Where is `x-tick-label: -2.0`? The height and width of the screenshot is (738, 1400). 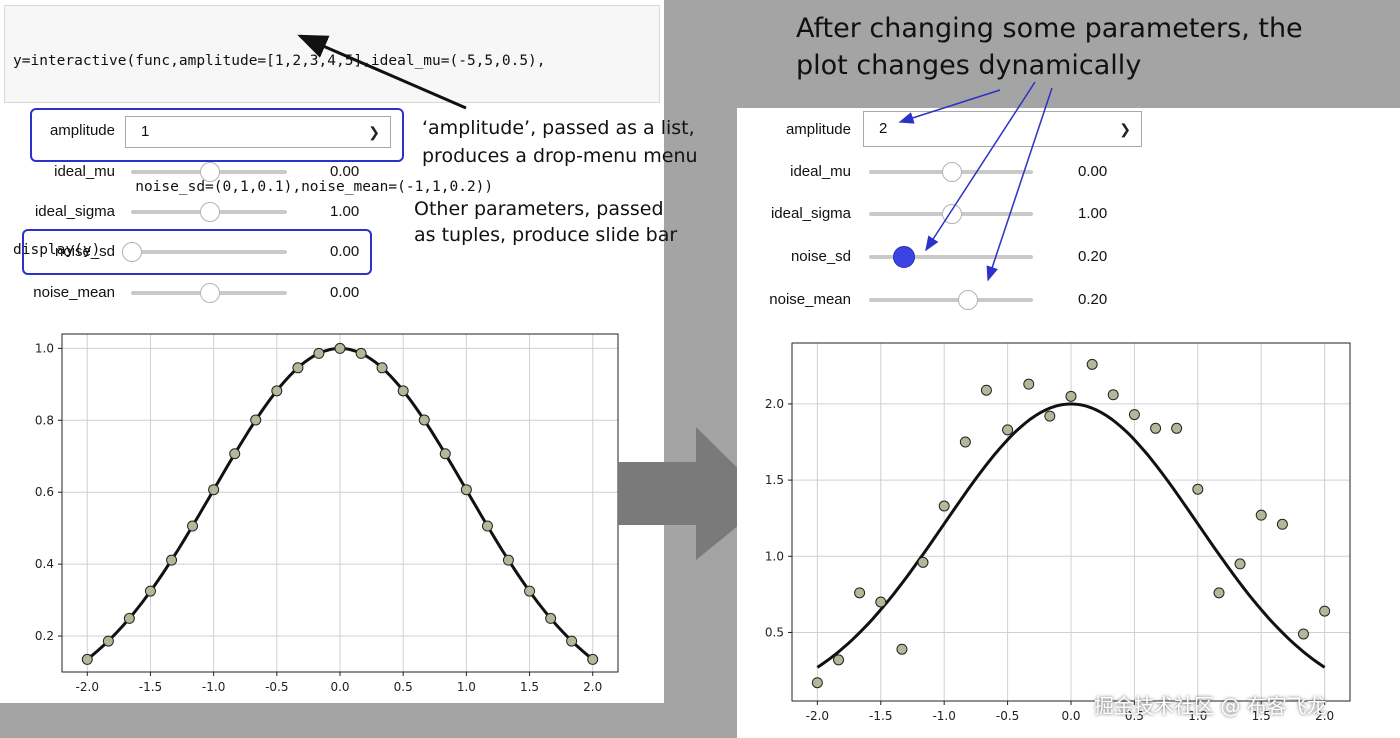
x-tick-label: -2.0 is located at coordinates (87, 687).